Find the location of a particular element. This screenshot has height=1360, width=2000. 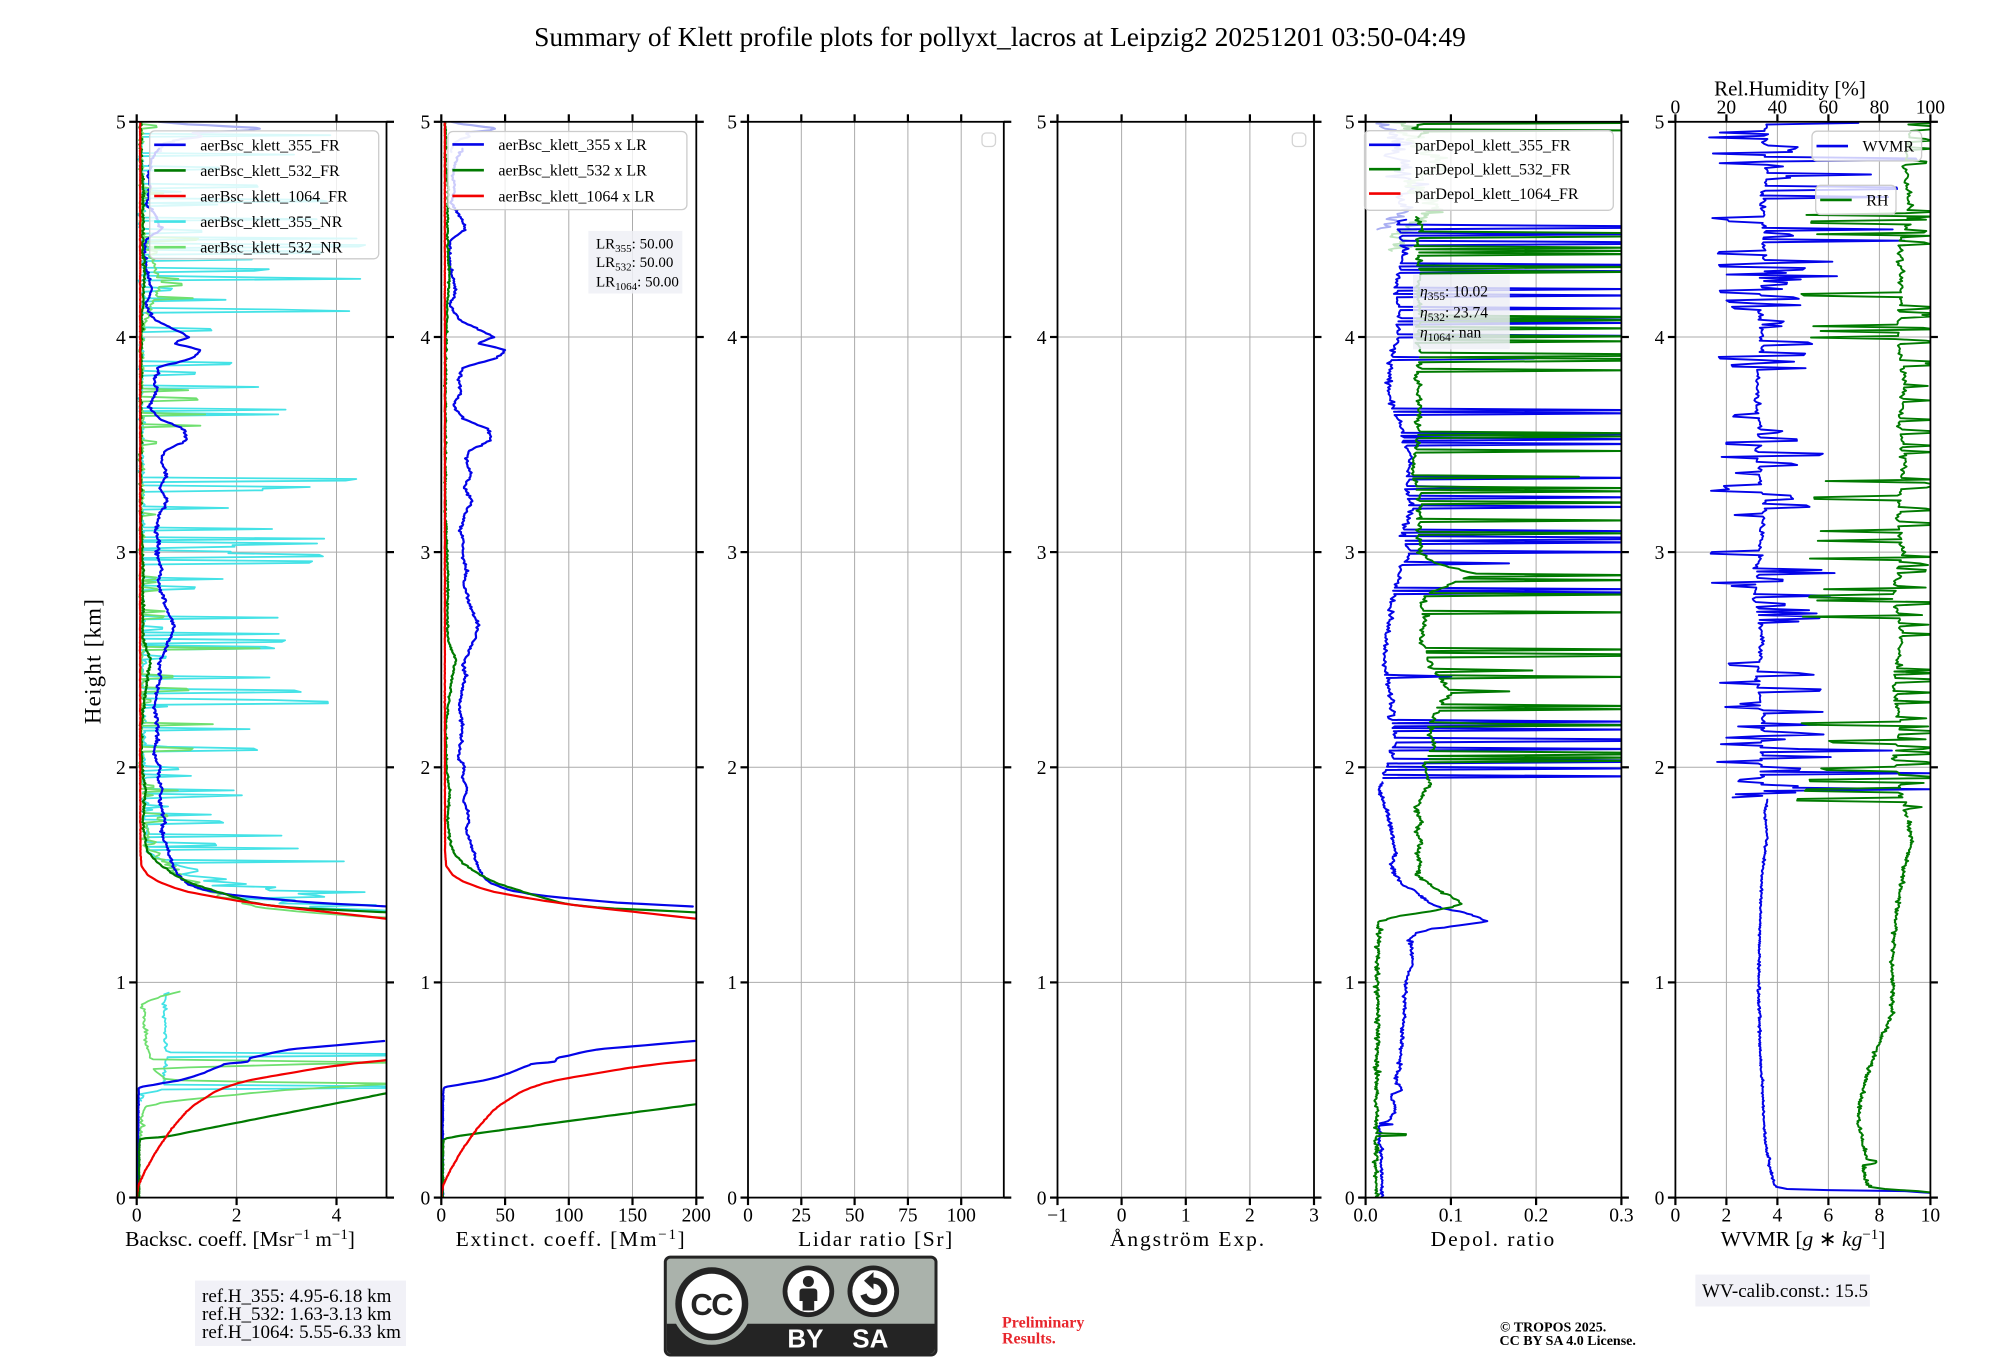

svg-text: SA is located at coordinates (870, 1339).